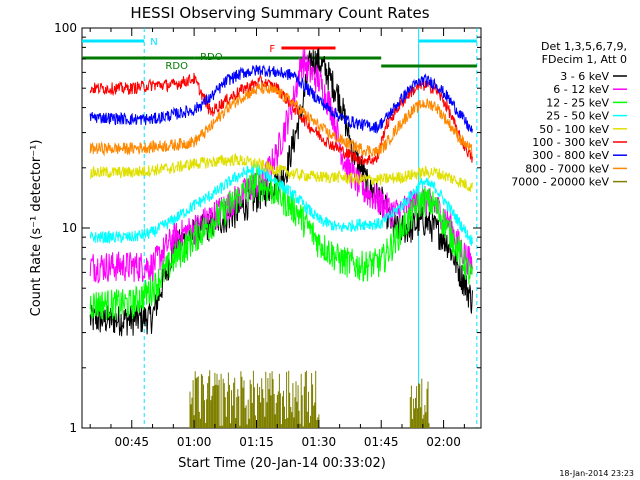 The height and width of the screenshot is (480, 640). Describe the element at coordinates (281, 99) in the screenshot. I see `series-300-800-kev` at that location.